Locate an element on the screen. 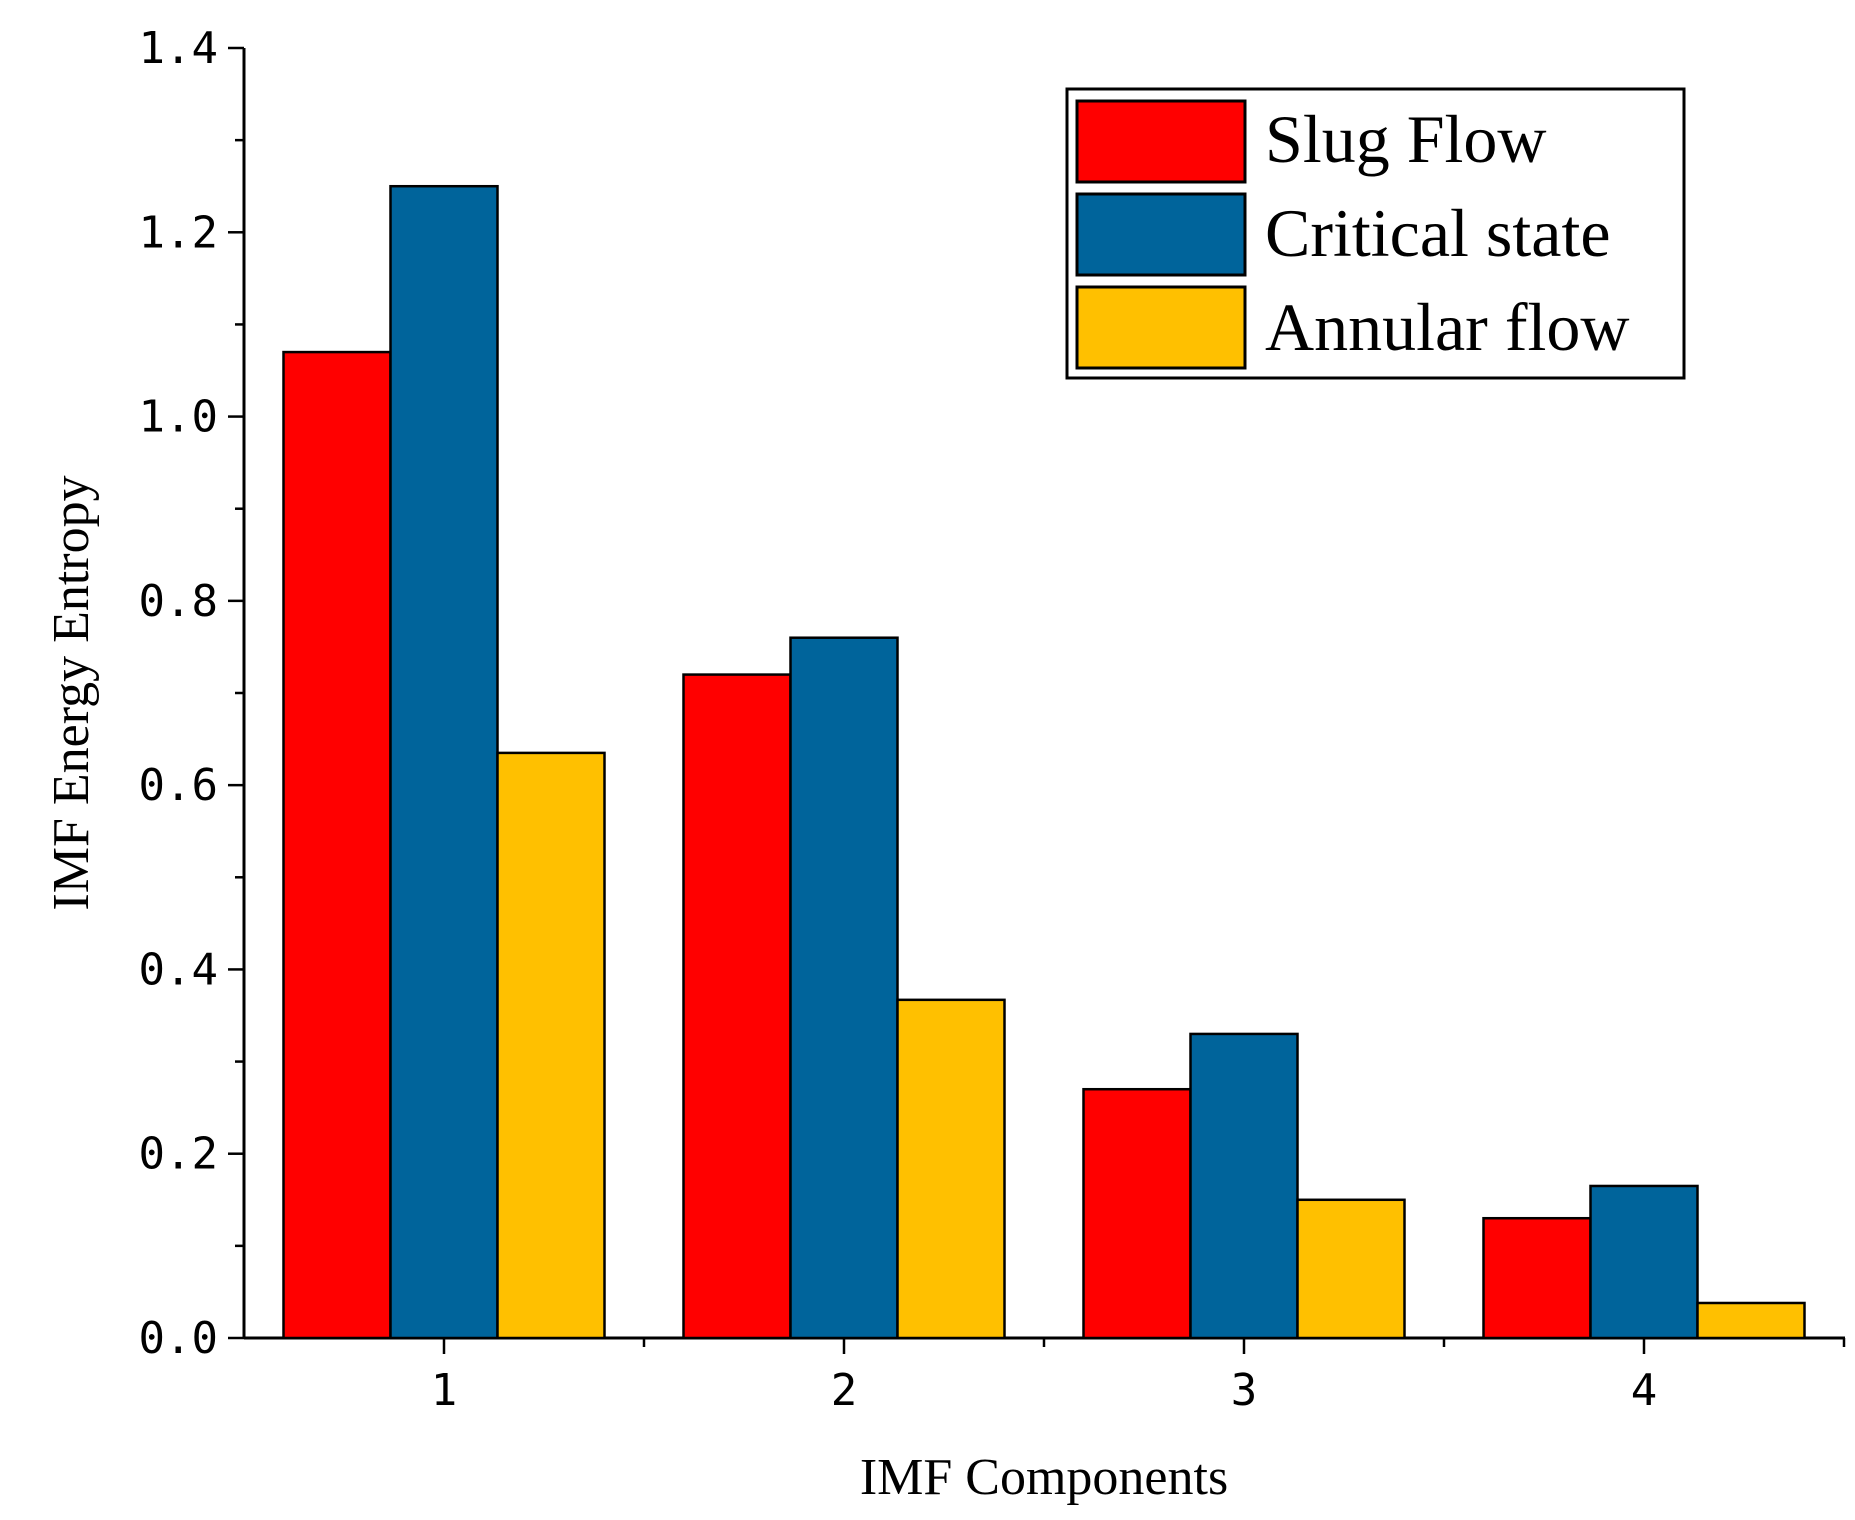 Image resolution: width=1855 pixels, height=1520 pixels. y-tick-label: 0.8 is located at coordinates (178, 601).